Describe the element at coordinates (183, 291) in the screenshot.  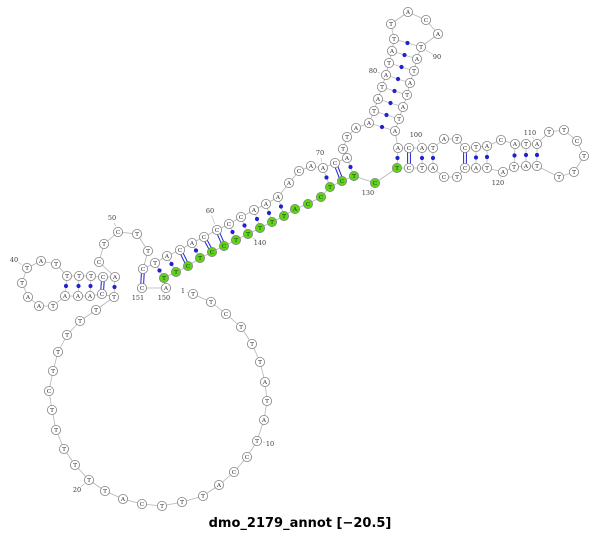
I see `position-label: 1` at that location.